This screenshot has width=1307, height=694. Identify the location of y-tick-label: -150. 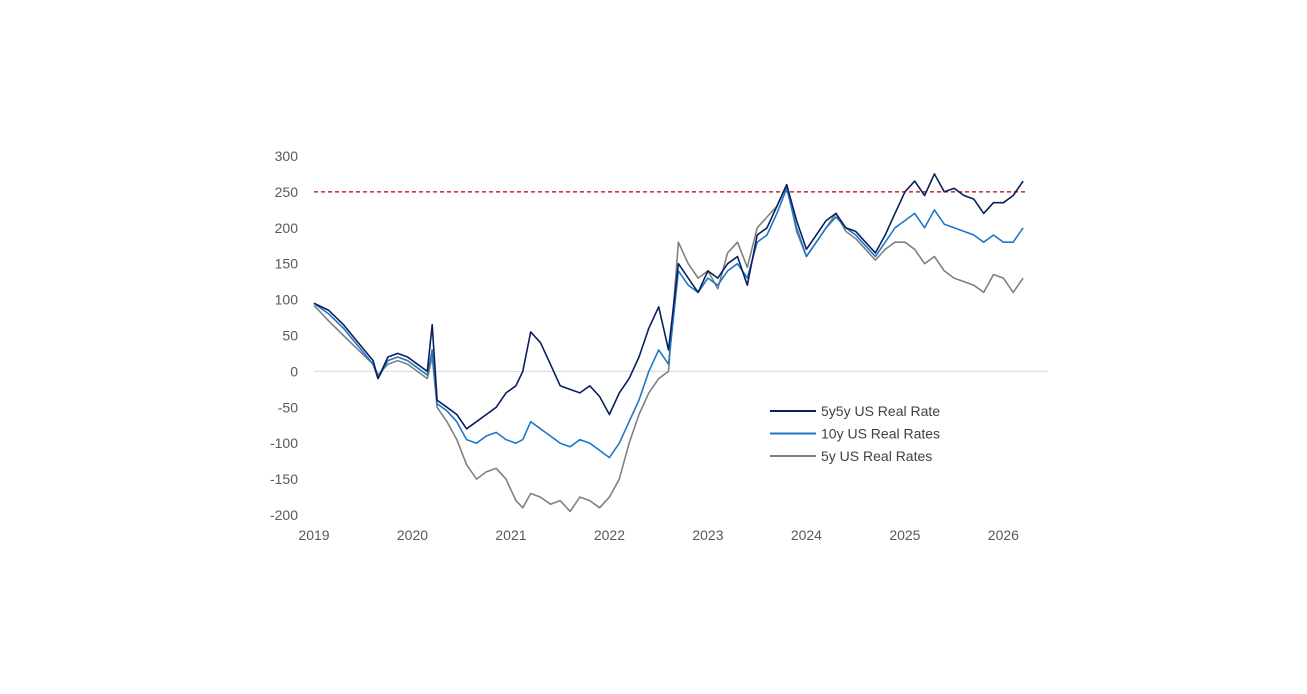
(284, 479).